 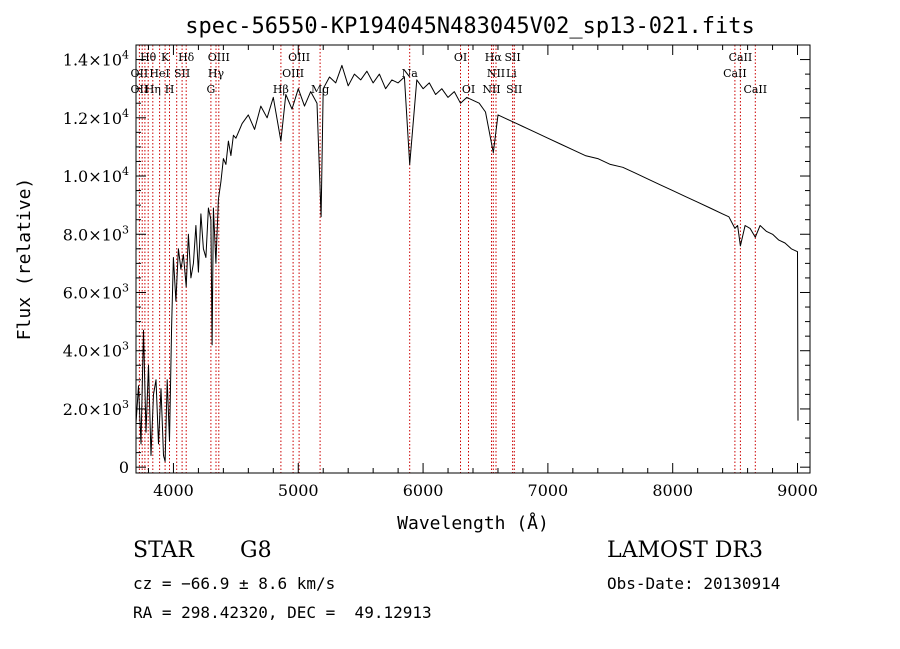 What do you see at coordinates (216, 73) in the screenshot?
I see `line-label: Hγ` at bounding box center [216, 73].